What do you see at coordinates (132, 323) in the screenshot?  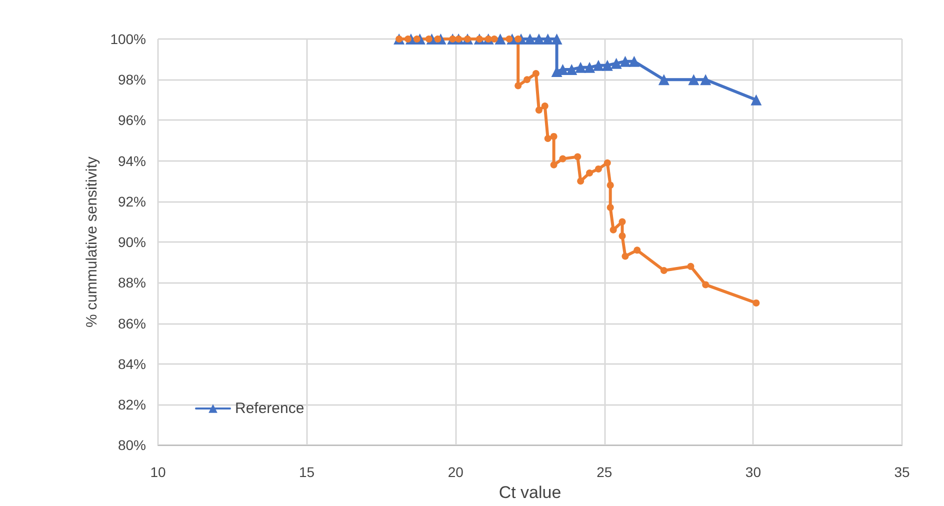 I see `y-tick-label: 86%` at bounding box center [132, 323].